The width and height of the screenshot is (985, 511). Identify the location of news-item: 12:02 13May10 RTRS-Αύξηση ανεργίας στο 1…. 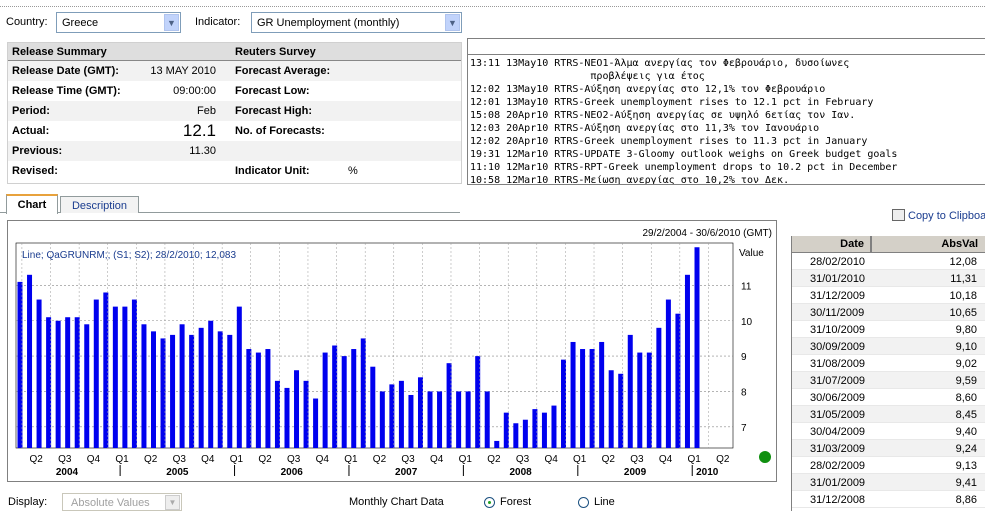
(648, 89).